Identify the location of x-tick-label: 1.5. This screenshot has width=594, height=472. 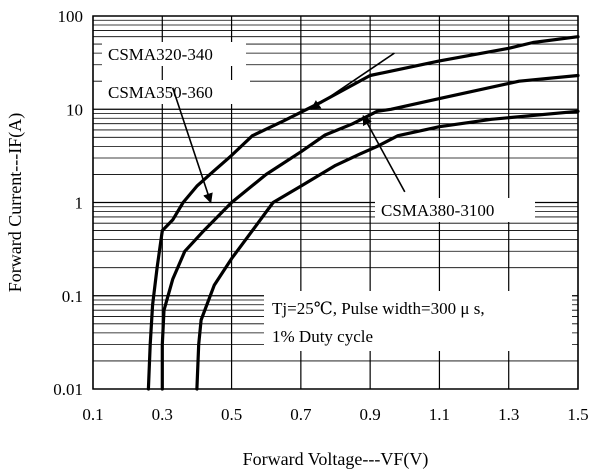
(577, 414).